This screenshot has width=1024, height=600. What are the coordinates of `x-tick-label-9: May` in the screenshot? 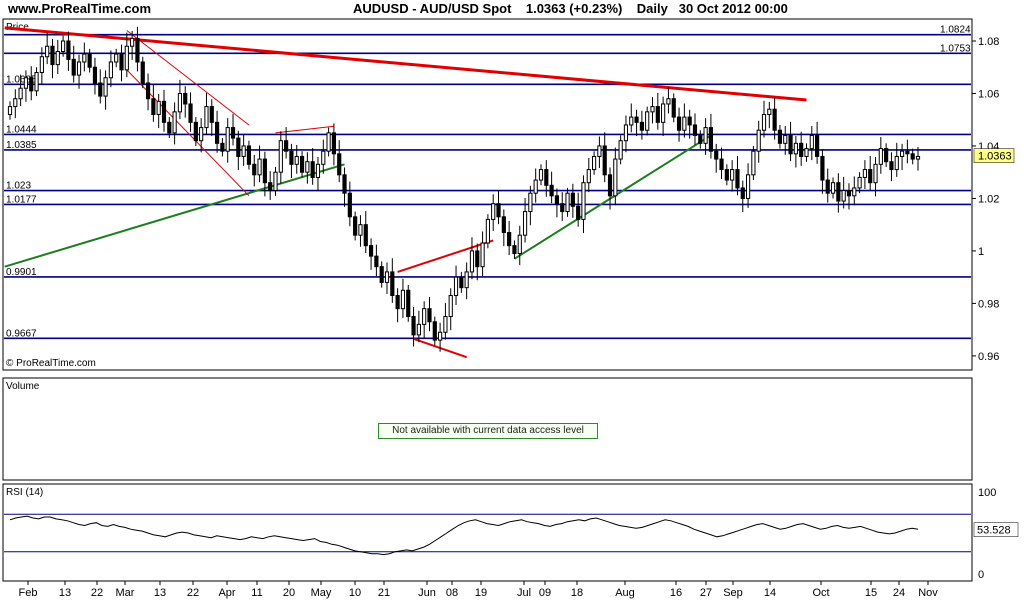 It's located at (321, 593).